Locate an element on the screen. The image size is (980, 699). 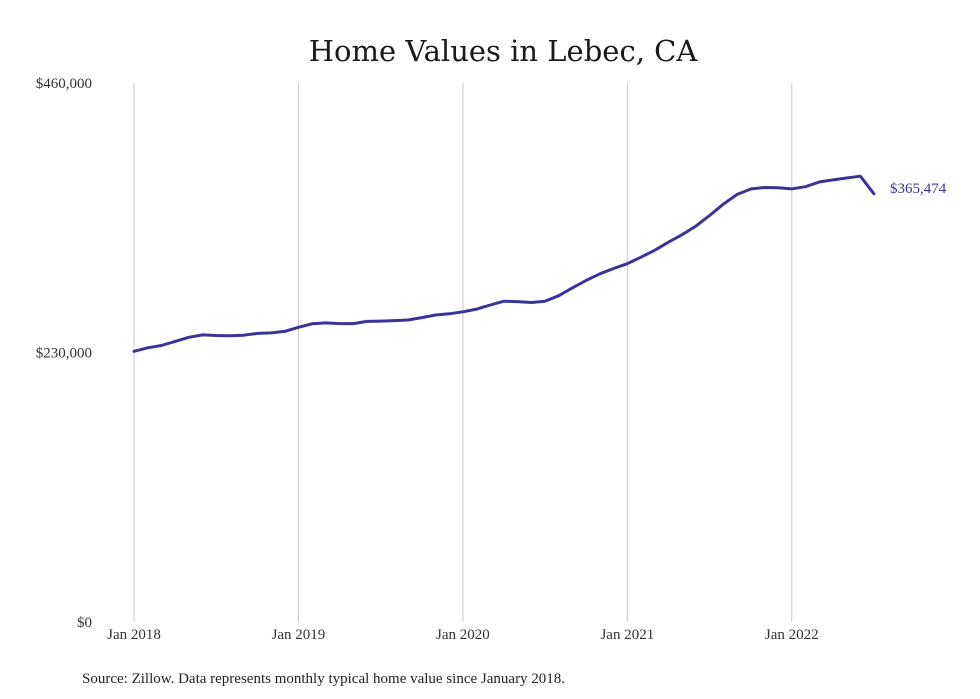
chart-title: Home Values in Lebec, CA is located at coordinates (504, 51).